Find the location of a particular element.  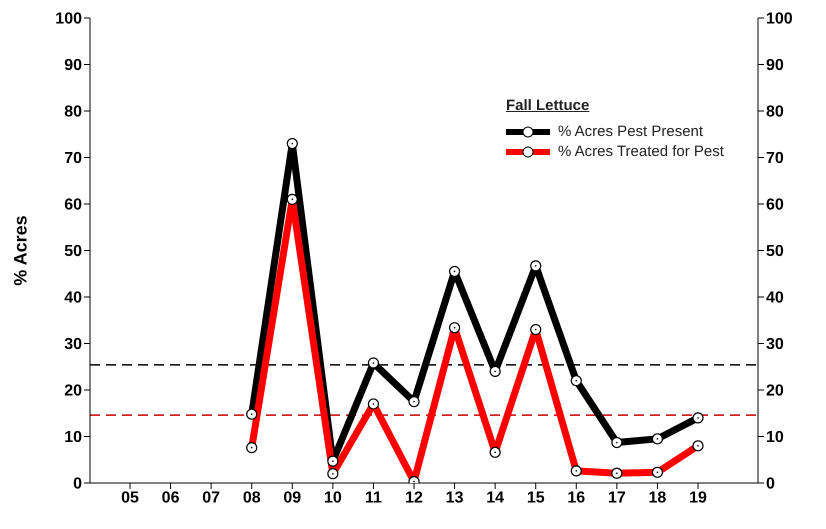

x-tick-label: 18 is located at coordinates (657, 497).